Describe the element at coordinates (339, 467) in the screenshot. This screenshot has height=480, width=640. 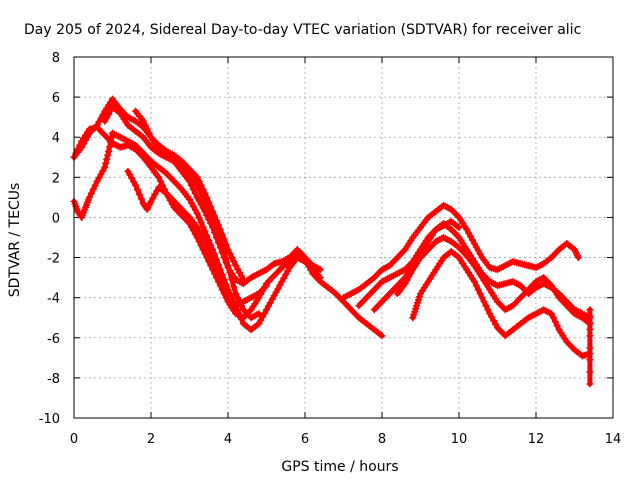
I see `x-axis-title: GPS time / hours` at that location.